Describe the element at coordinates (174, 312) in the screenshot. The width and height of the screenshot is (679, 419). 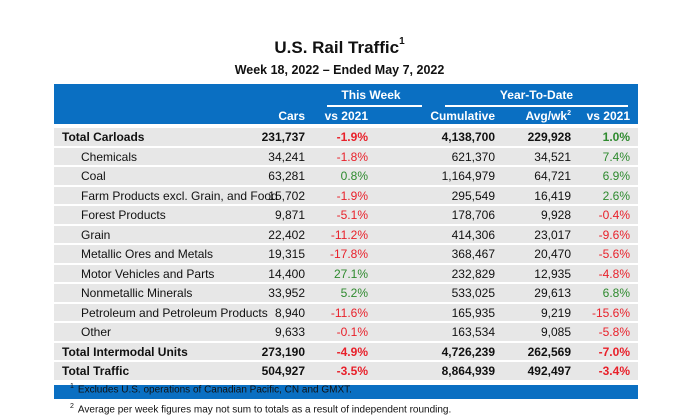
I see `row-label: Petroleum and Petroleum Products` at that location.